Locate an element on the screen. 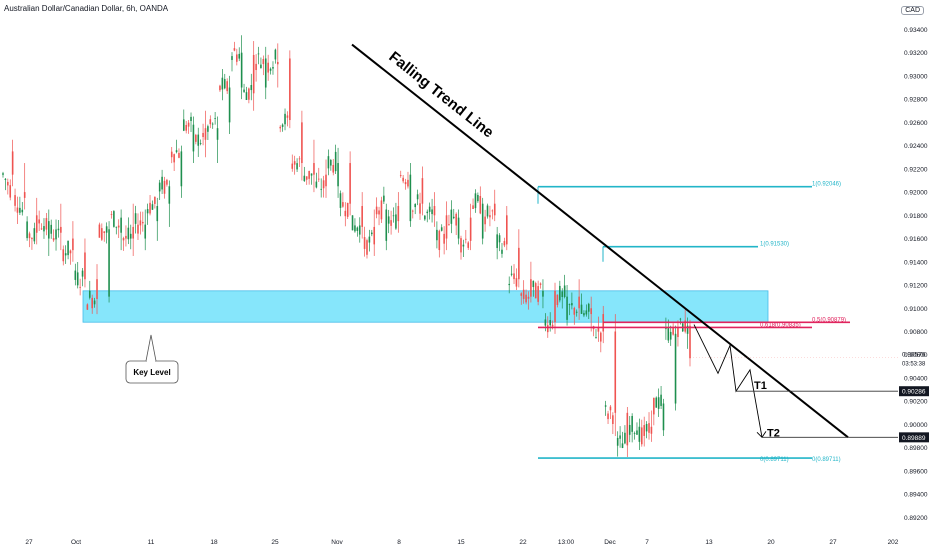 This screenshot has width=932, height=550. currency-badge: CAD is located at coordinates (912, 10).